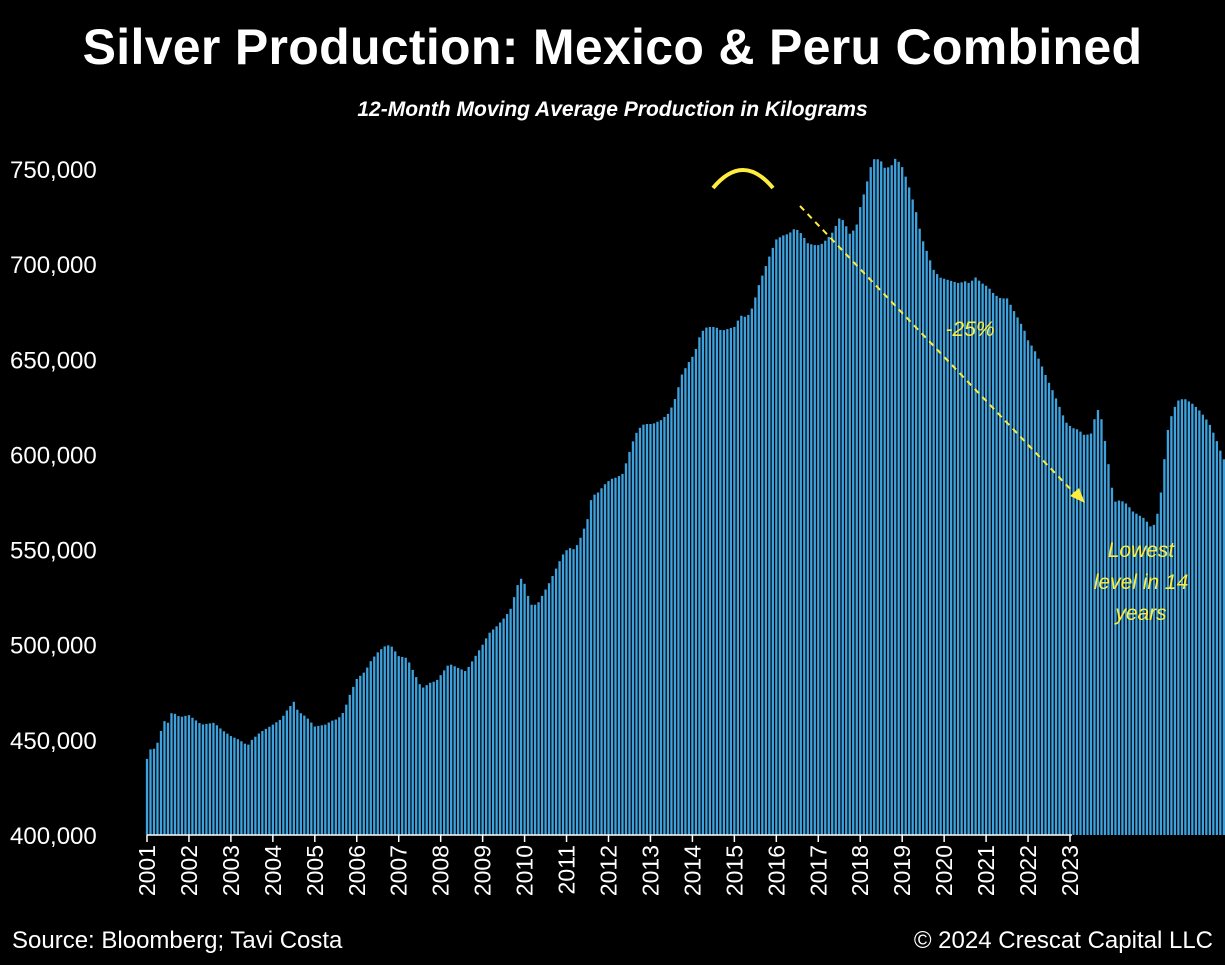  Describe the element at coordinates (525, 870) in the screenshot. I see `x-tick-label: 2010` at that location.